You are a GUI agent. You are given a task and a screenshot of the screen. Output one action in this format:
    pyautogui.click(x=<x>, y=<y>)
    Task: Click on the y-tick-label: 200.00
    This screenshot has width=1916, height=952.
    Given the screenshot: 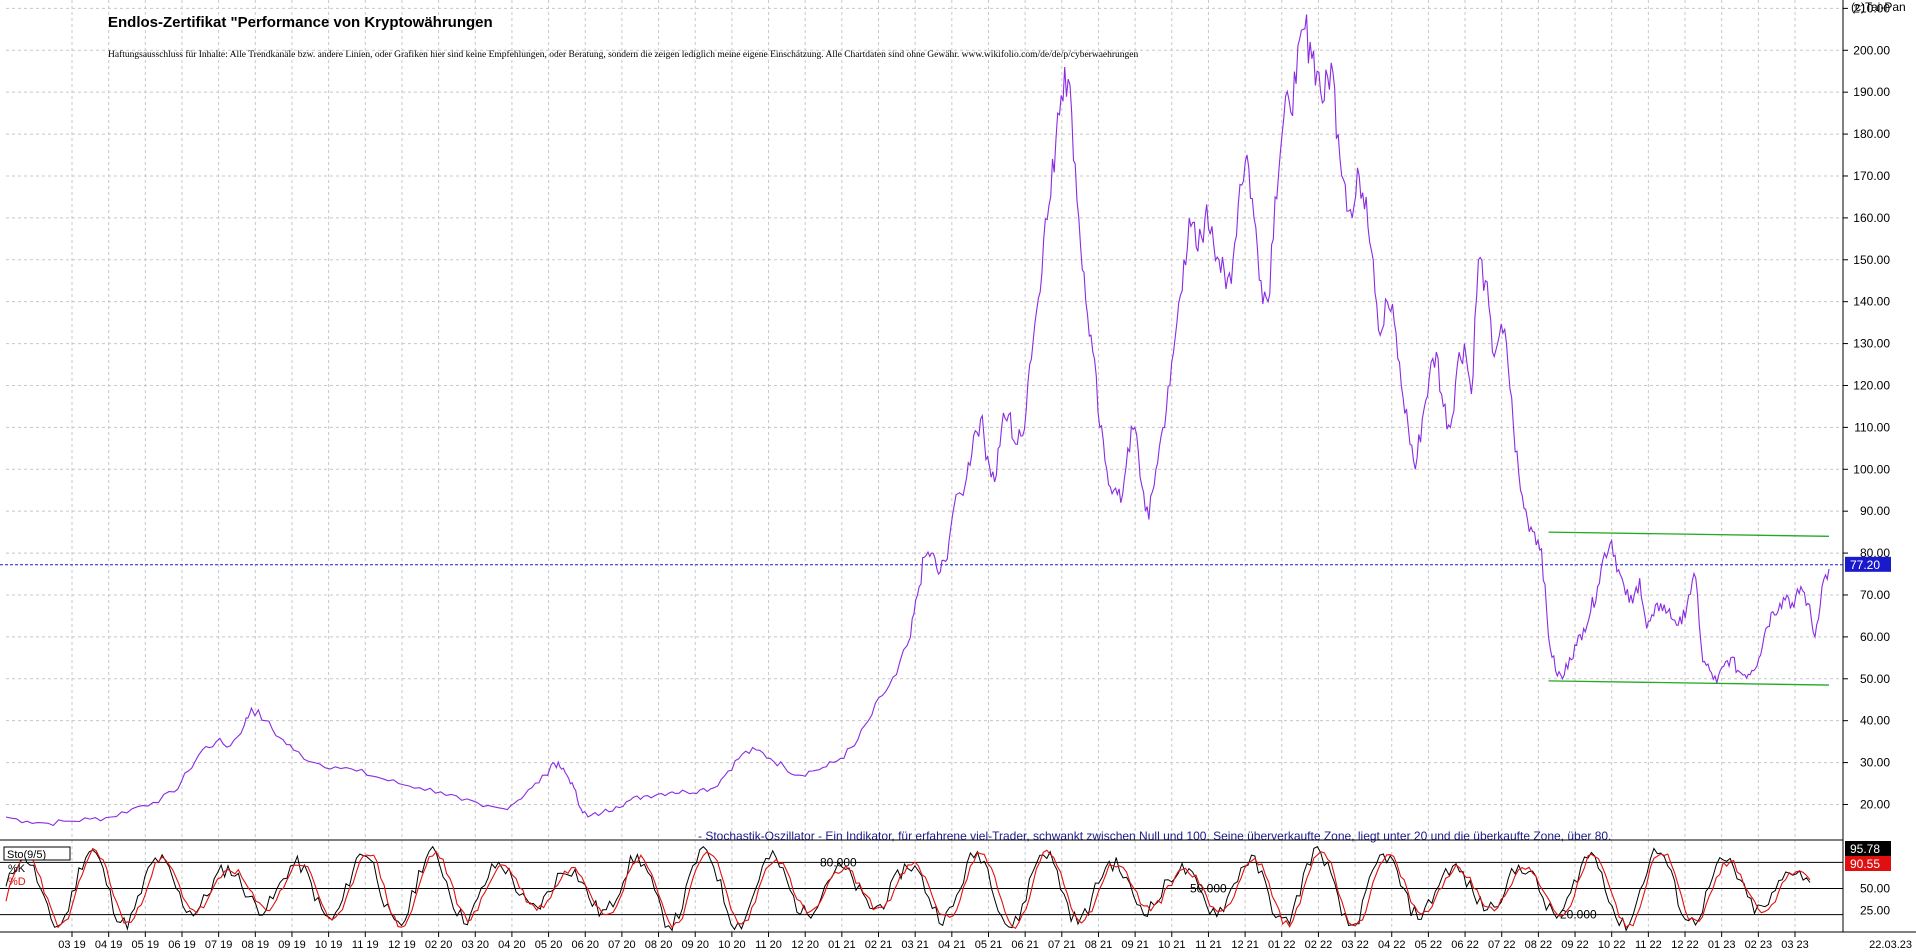 What is the action you would take?
    pyautogui.click(x=1871, y=50)
    